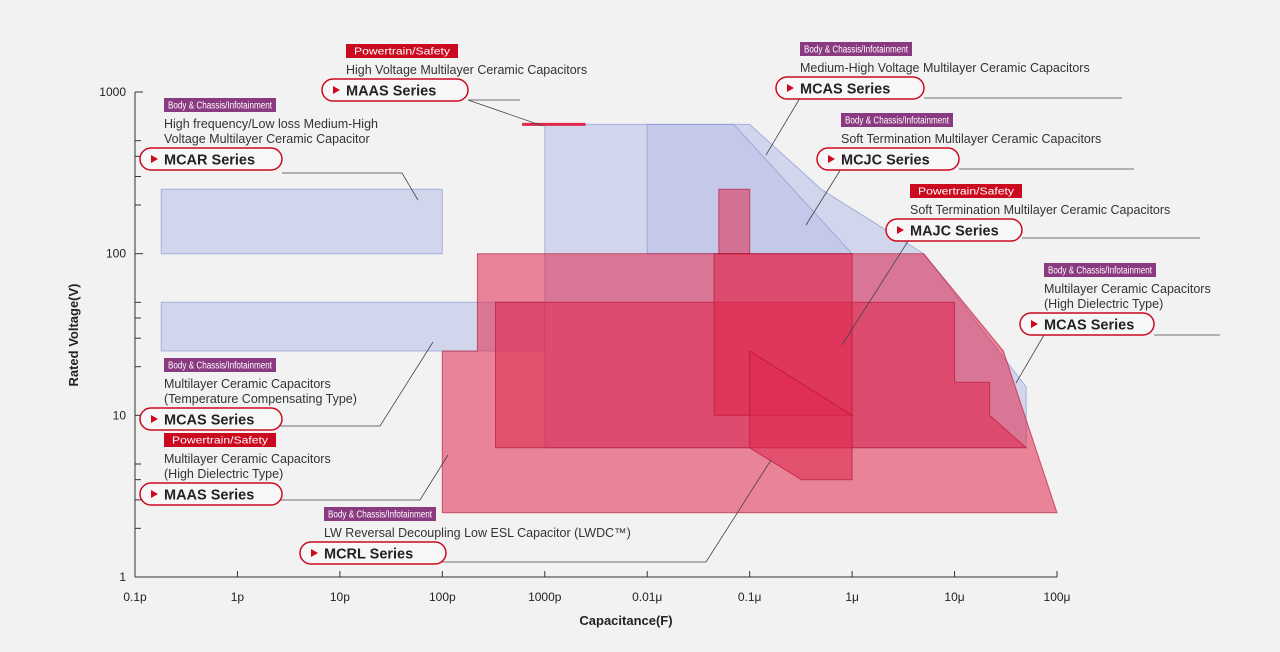 This screenshot has height=652, width=1280. What do you see at coordinates (120, 415) in the screenshot?
I see `y-tick-label: 10` at bounding box center [120, 415].